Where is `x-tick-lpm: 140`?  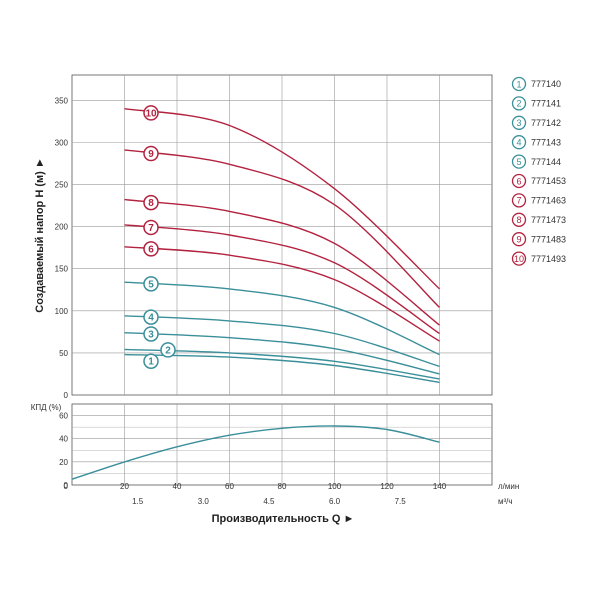 x-tick-lpm: 140 is located at coordinates (440, 486).